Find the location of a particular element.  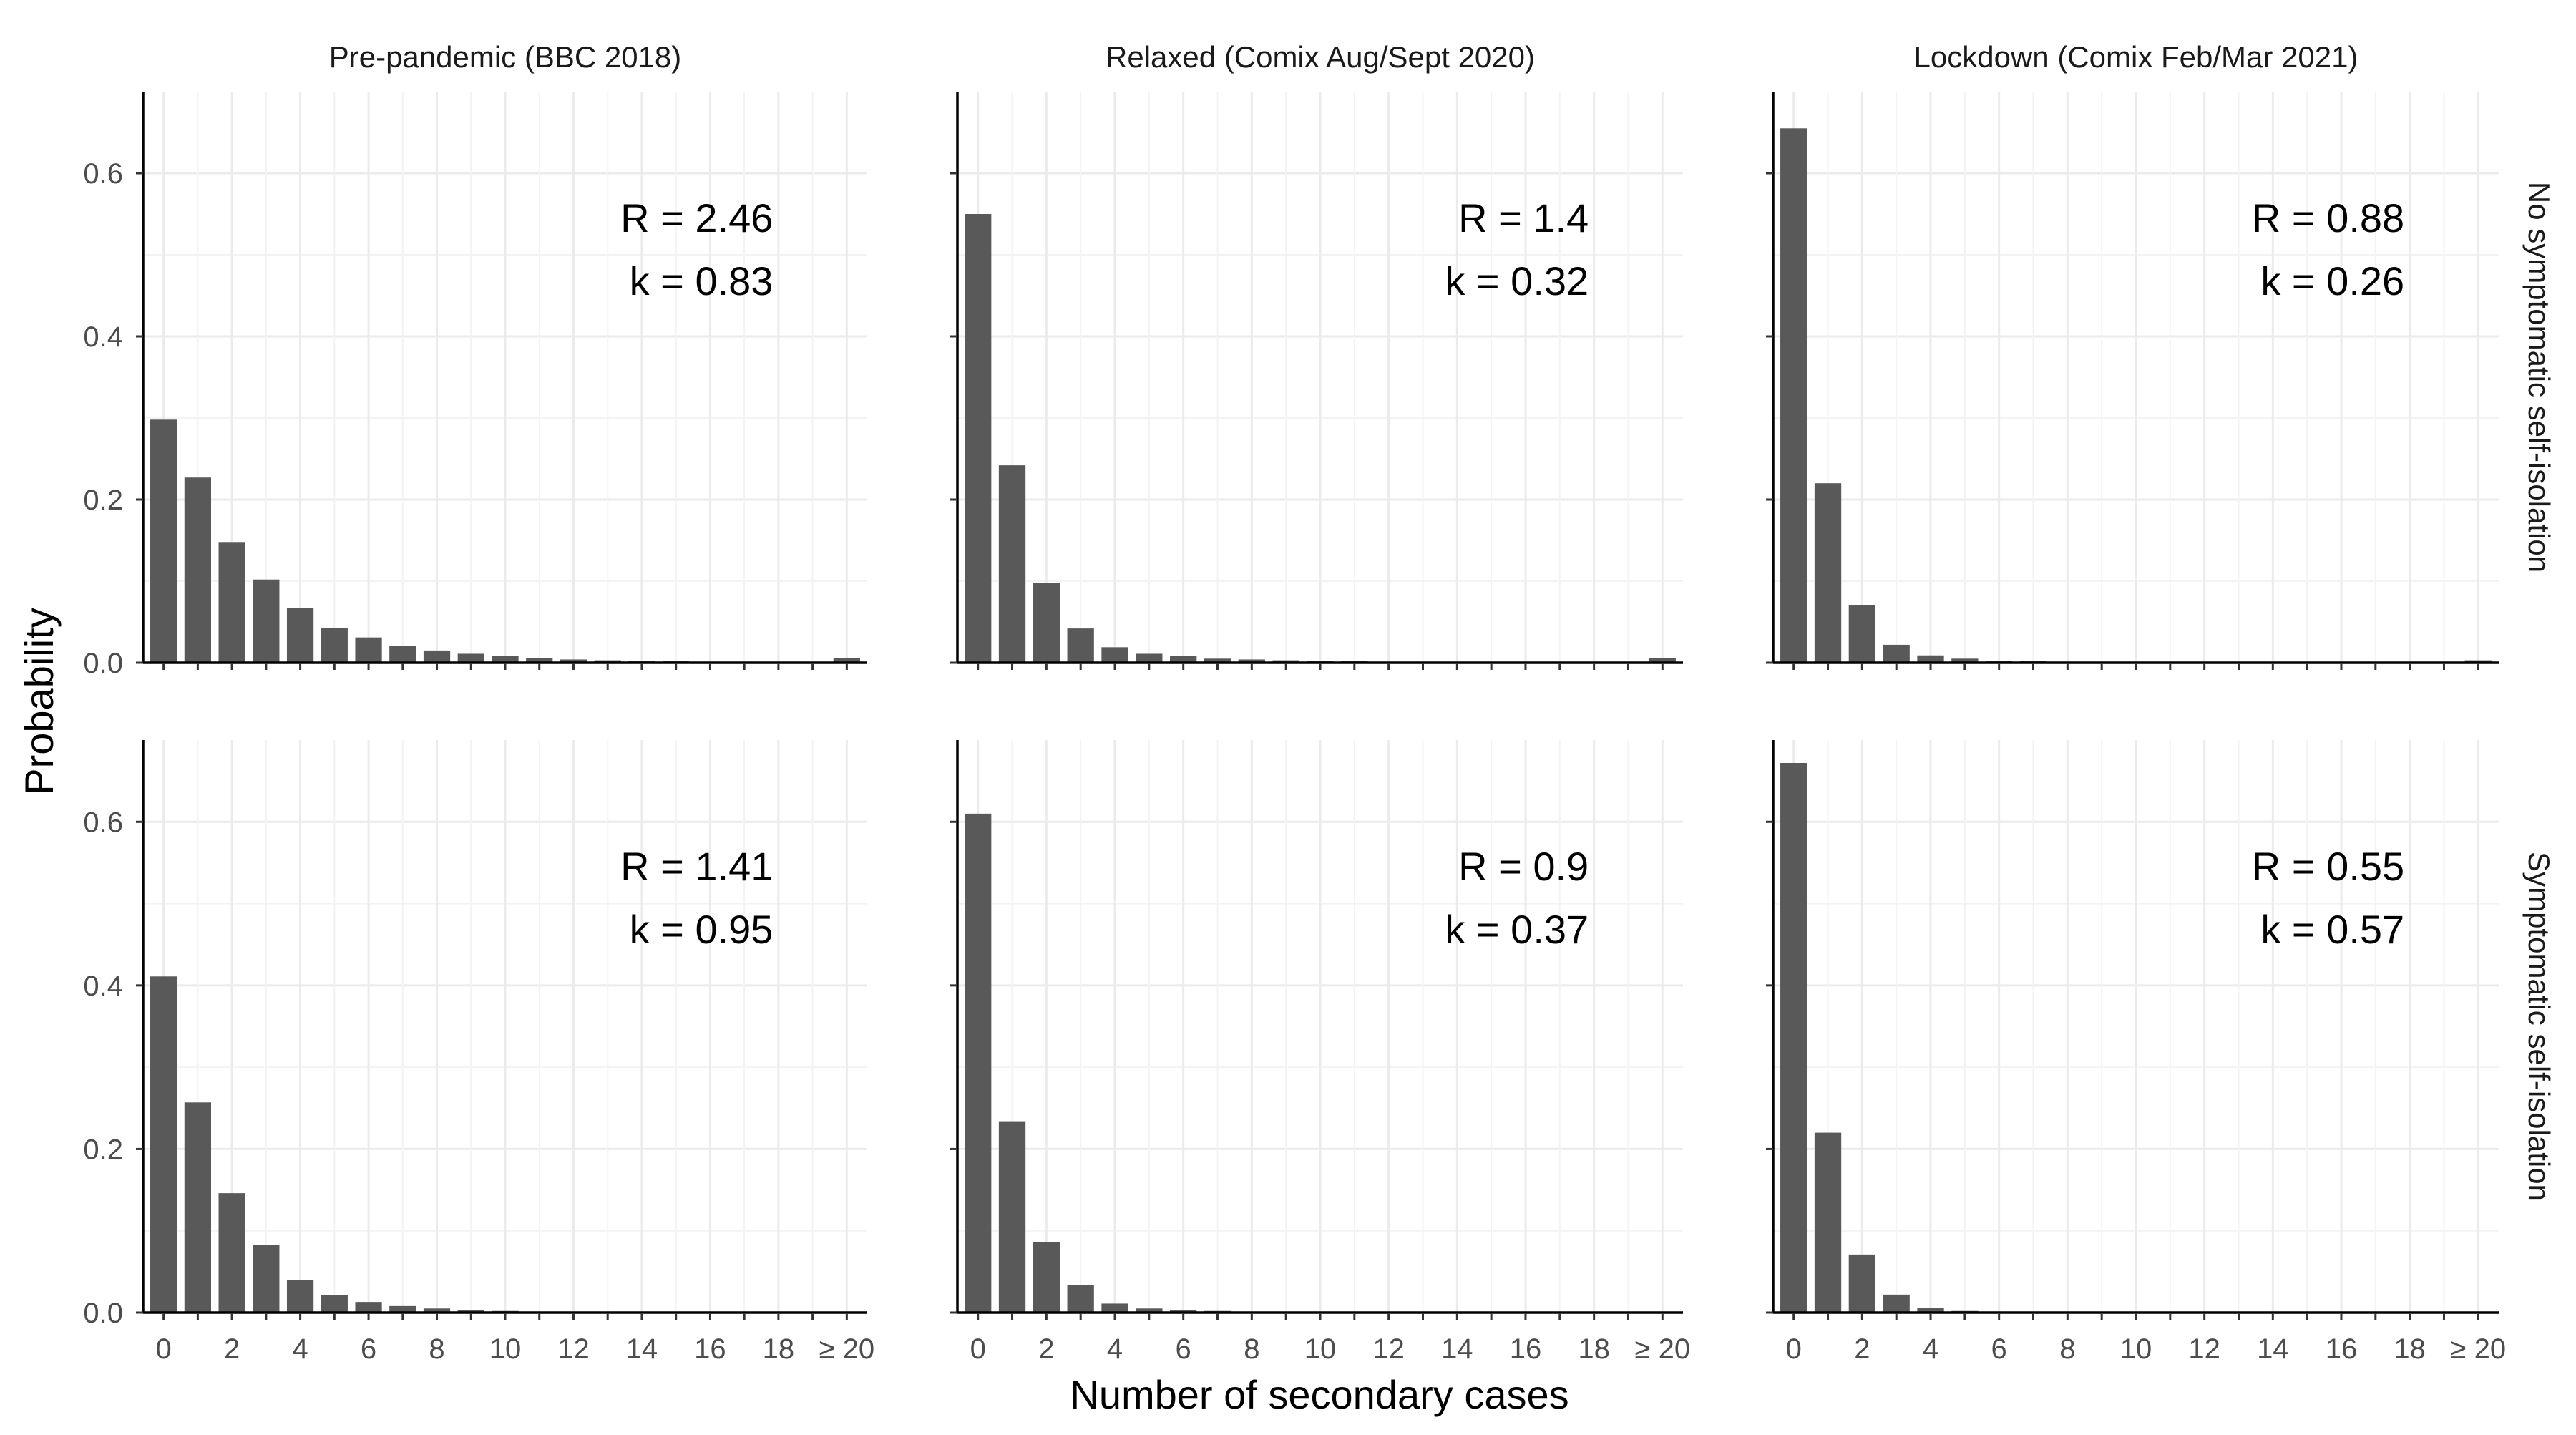

panel-annotation-k: k = 0.37 is located at coordinates (1517, 930).